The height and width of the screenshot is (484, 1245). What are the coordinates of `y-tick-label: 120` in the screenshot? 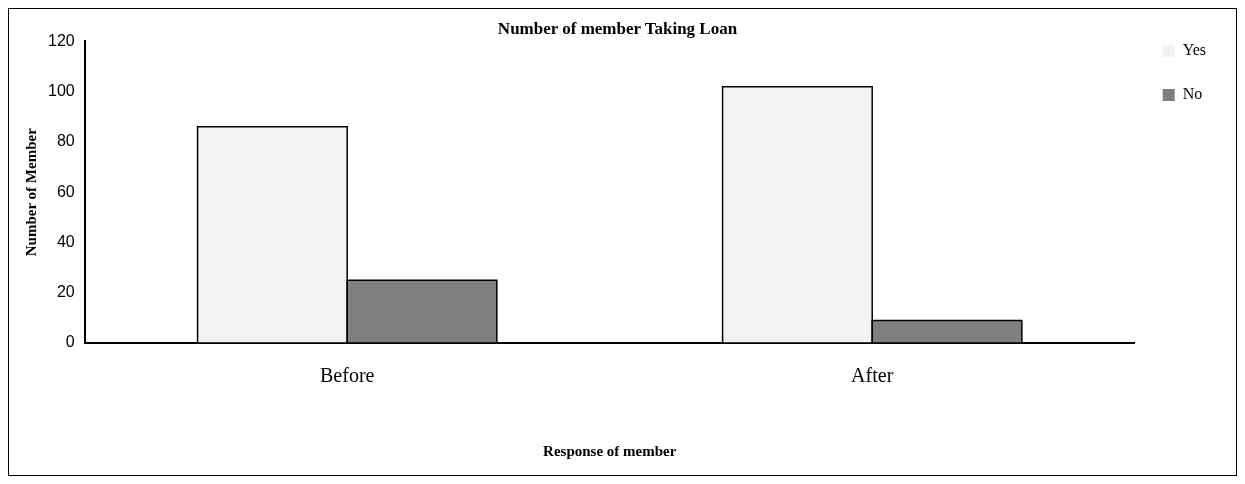 It's located at (61, 40).